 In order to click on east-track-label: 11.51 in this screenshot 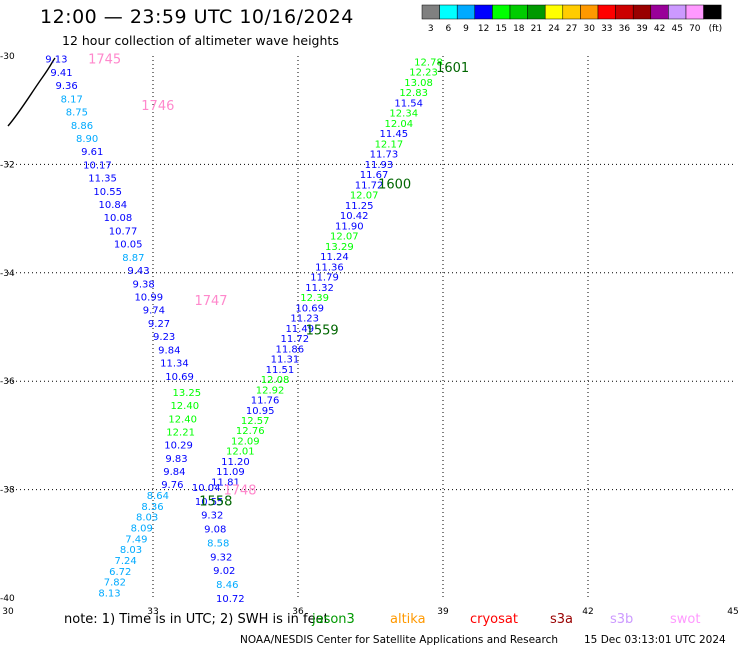, I will do `click(280, 370)`.